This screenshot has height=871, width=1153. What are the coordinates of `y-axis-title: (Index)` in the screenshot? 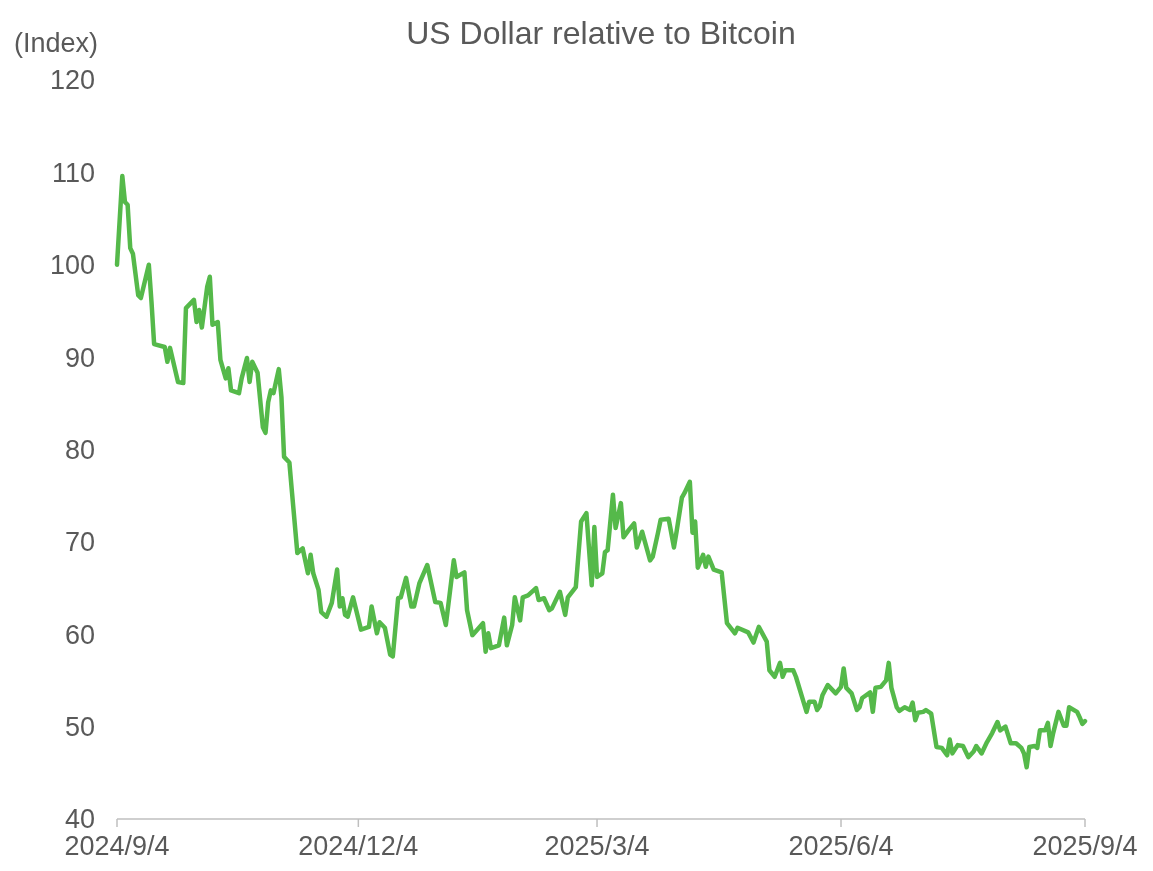 It's located at (56, 43).